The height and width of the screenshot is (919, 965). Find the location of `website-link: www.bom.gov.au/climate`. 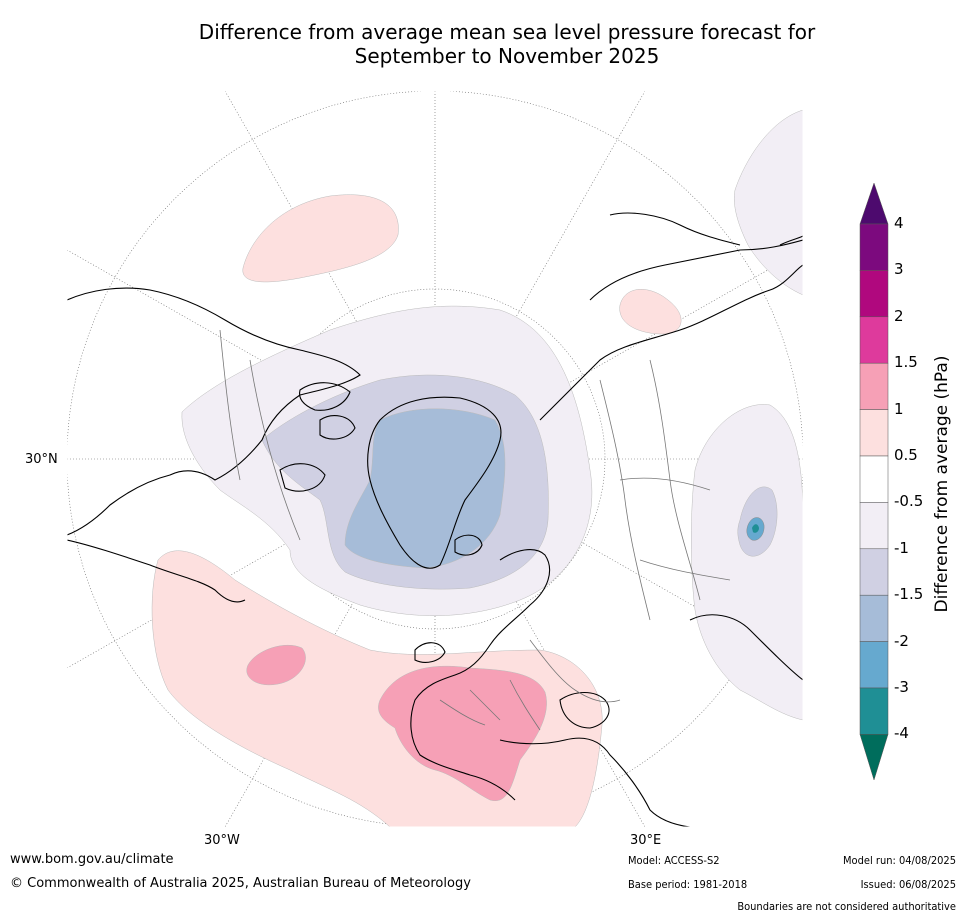

website-link: www.bom.gov.au/climate is located at coordinates (92, 859).